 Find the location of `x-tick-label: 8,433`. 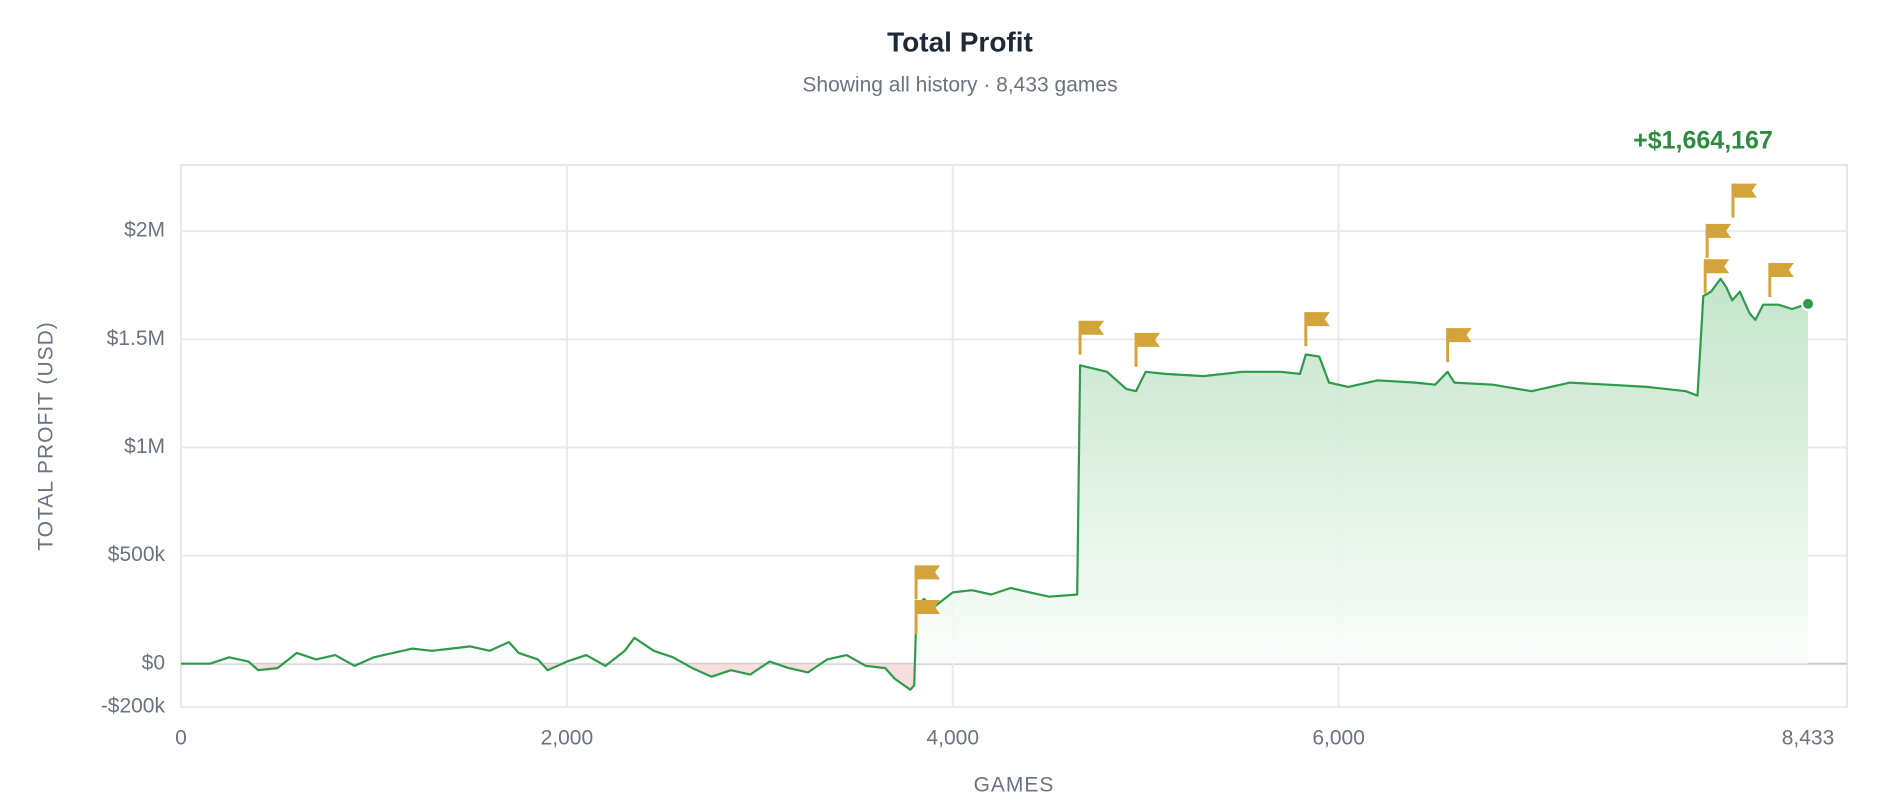

x-tick-label: 8,433 is located at coordinates (1808, 738).